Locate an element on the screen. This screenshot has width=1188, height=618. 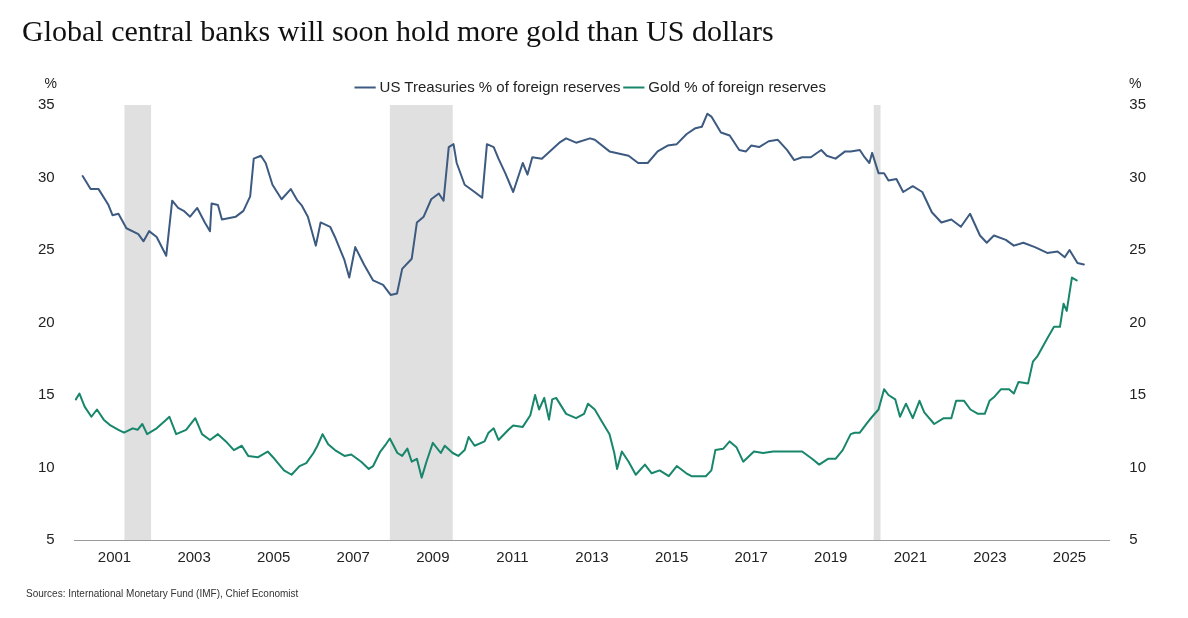
y2-tick-label: 25 is located at coordinates (1137, 249).